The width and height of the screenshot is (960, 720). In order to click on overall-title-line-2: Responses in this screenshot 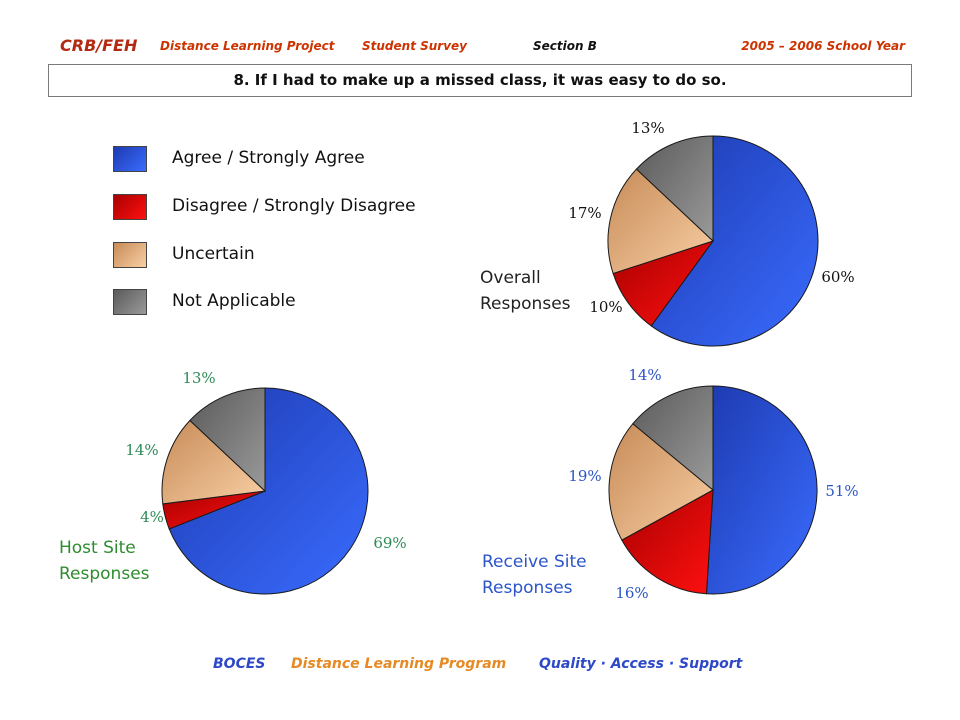, I will do `click(525, 304)`.